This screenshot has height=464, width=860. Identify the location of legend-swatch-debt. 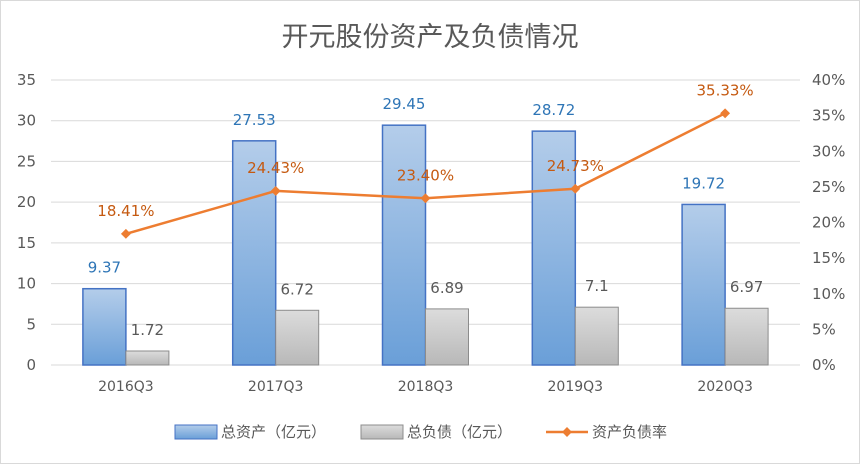
(382, 432).